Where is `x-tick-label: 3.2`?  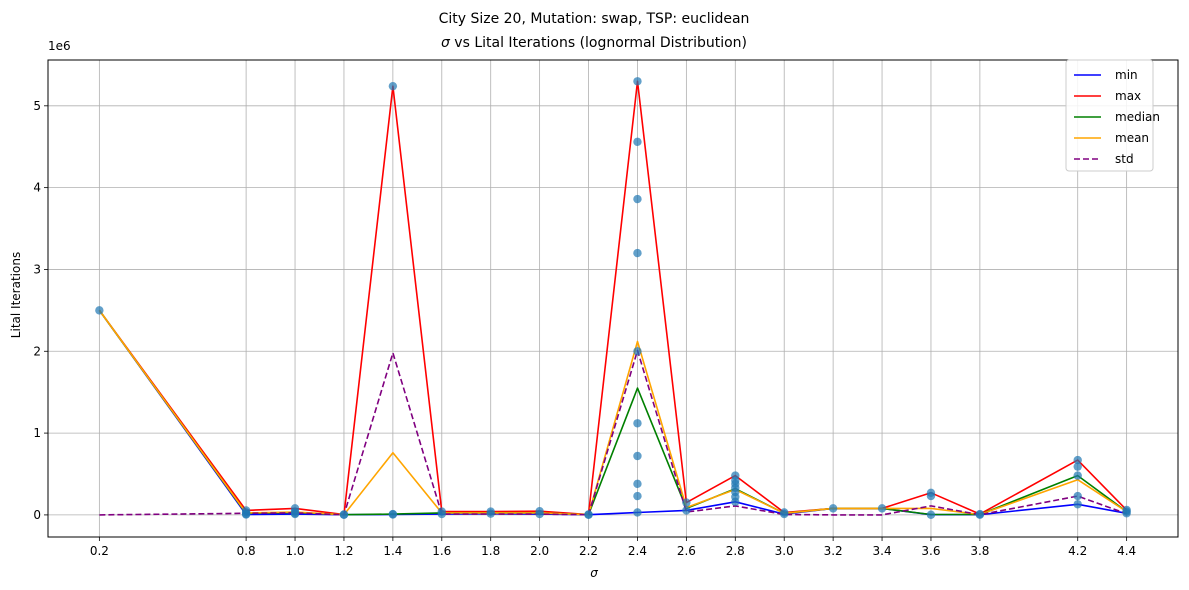 x-tick-label: 3.2 is located at coordinates (833, 551).